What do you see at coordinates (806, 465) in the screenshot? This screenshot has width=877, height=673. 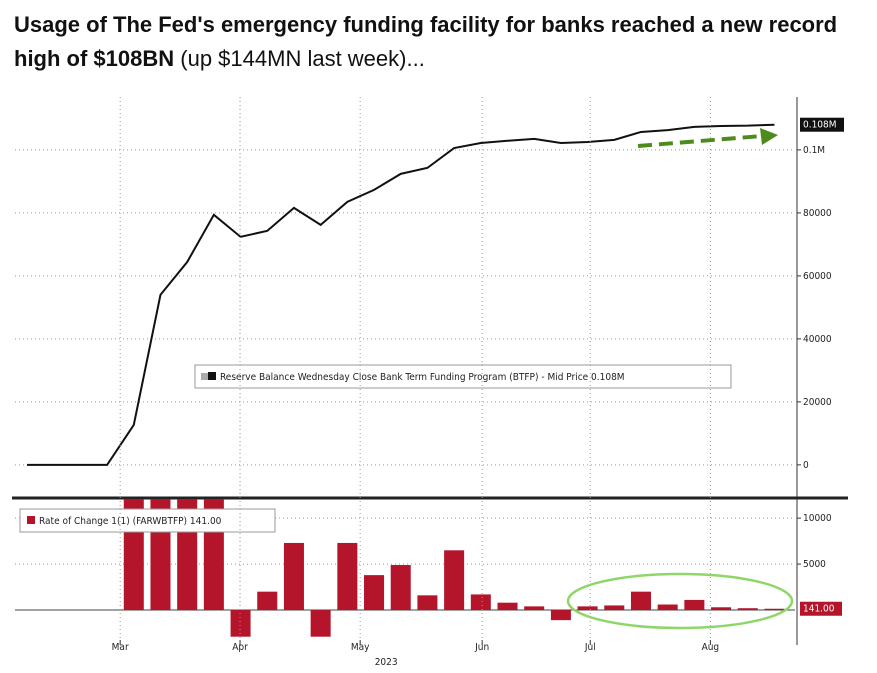 I see `y-tick-label: 0` at bounding box center [806, 465].